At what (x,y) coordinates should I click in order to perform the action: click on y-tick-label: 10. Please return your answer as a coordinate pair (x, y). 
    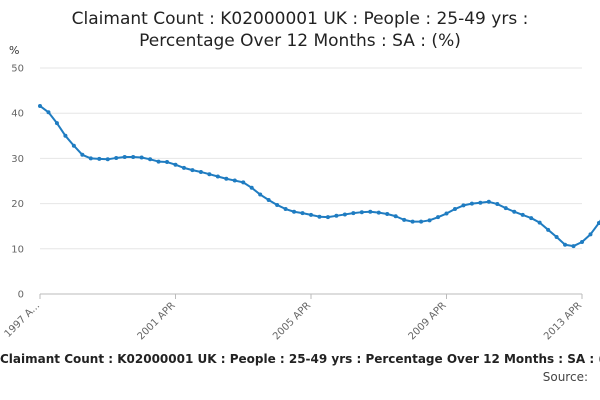
    Looking at the image, I should click on (17, 249).